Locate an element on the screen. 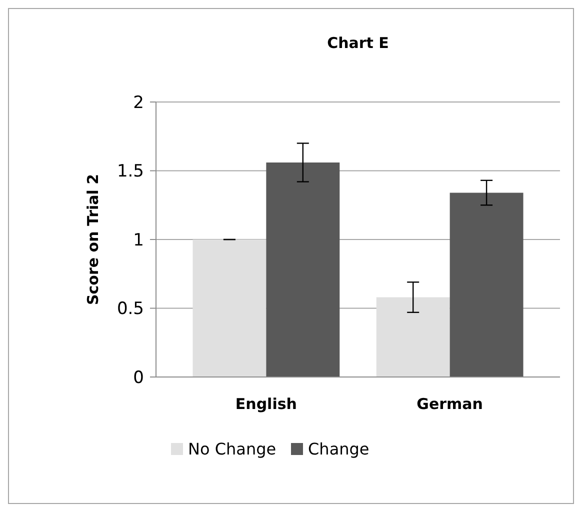 The width and height of the screenshot is (582, 512). y-tick-label: 0 is located at coordinates (138, 378).